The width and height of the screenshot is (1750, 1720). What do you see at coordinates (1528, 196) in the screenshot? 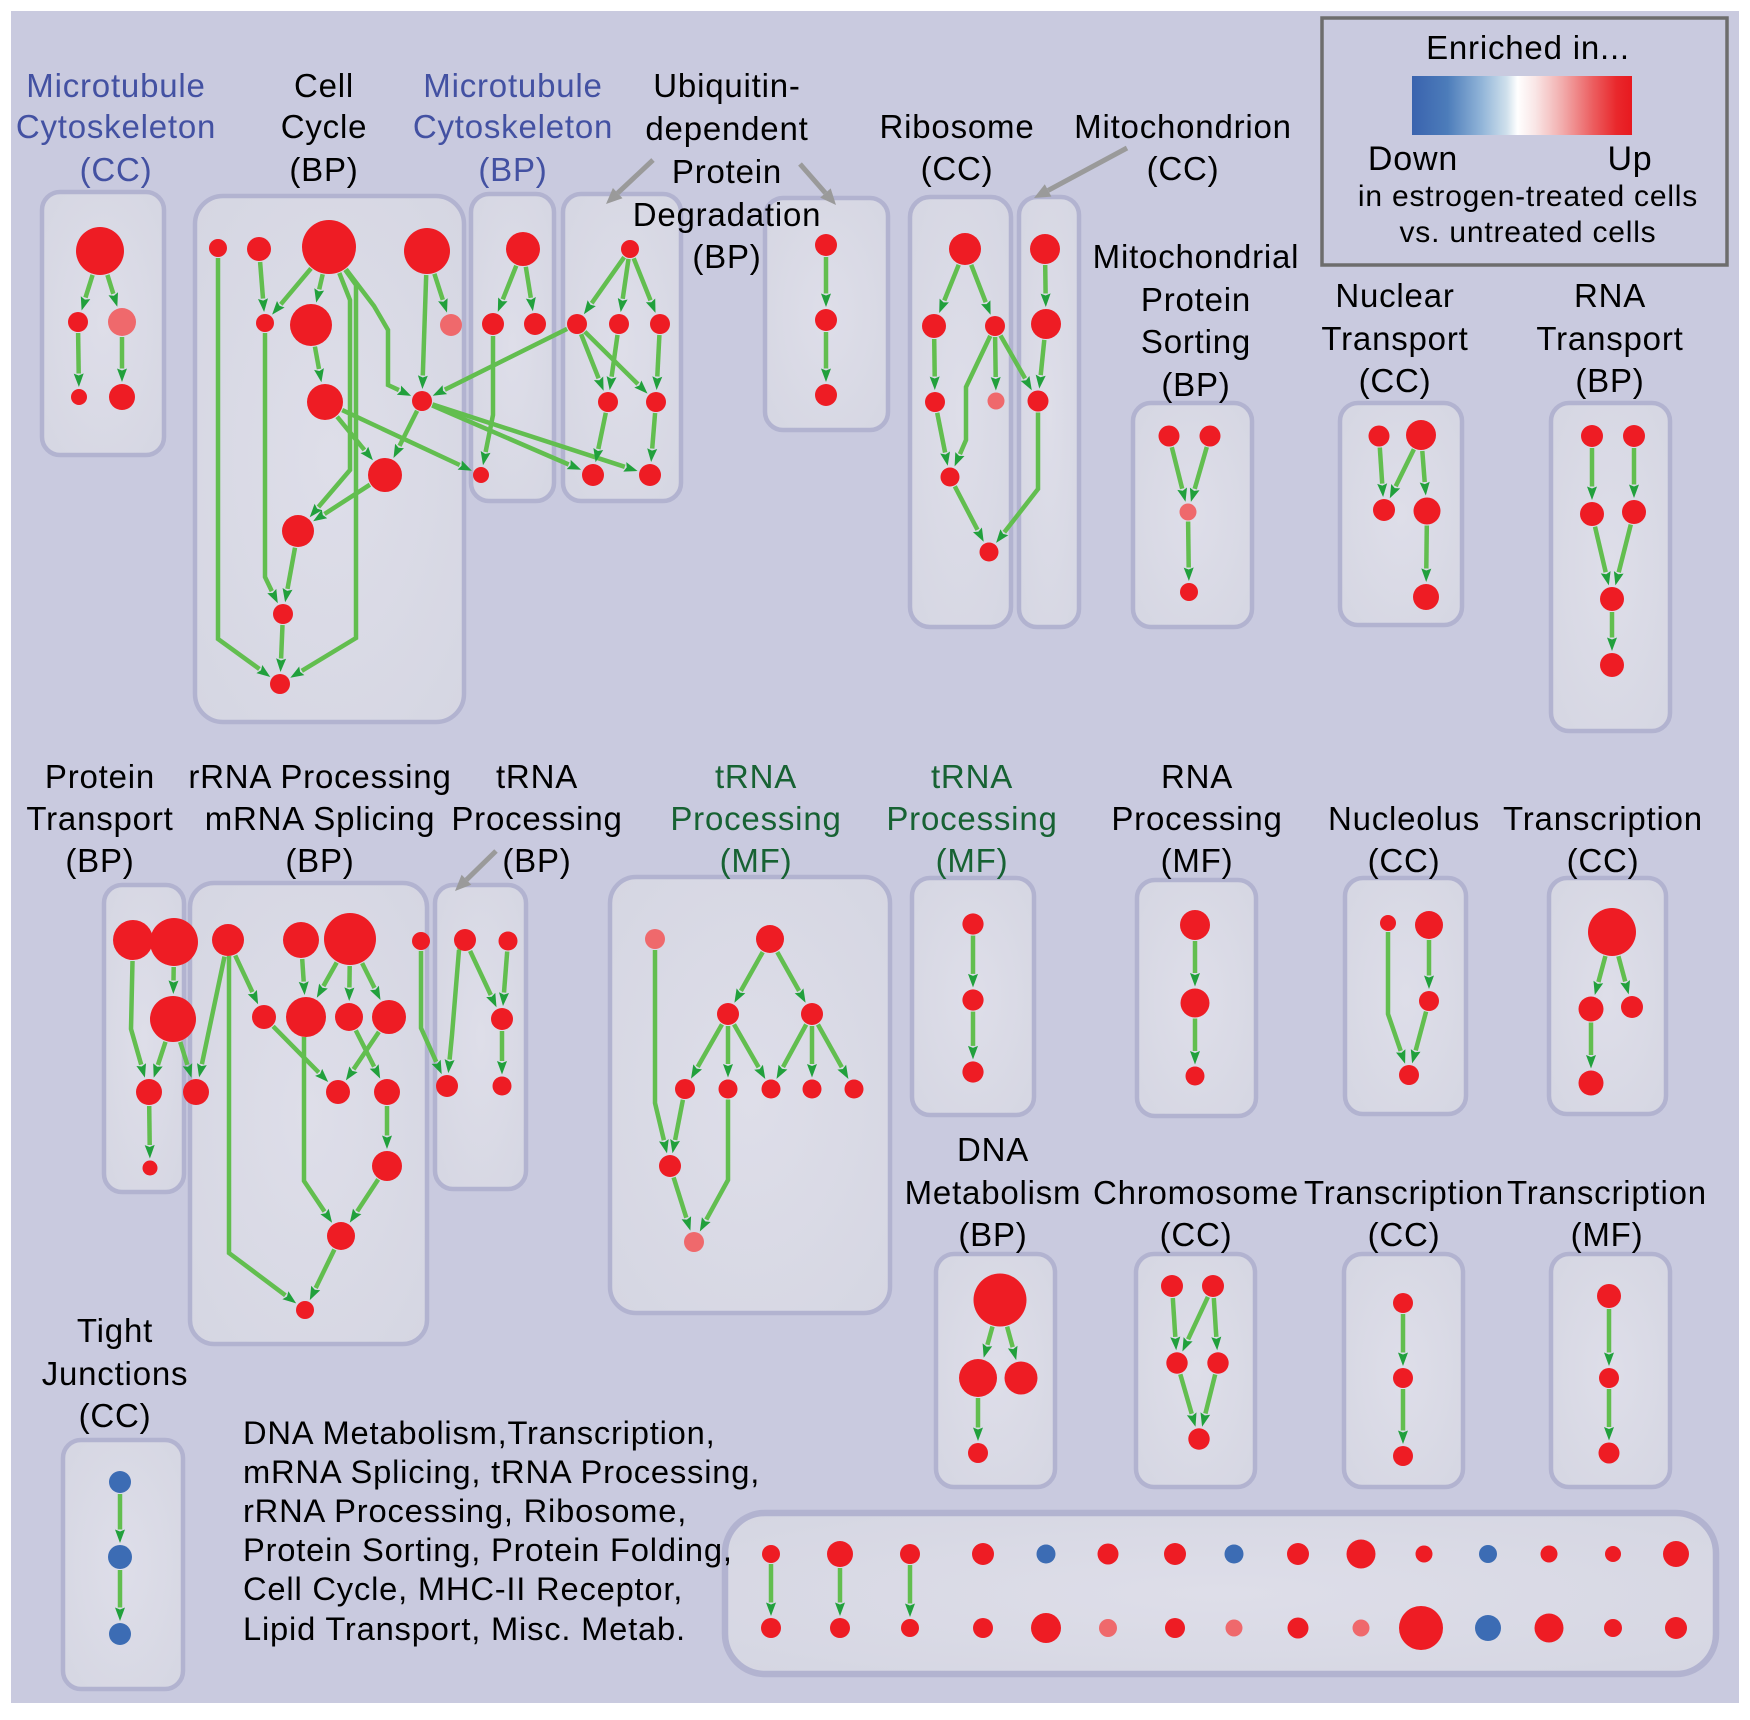
I see `svg-text: in estrogen-treated cells` at bounding box center [1528, 196].